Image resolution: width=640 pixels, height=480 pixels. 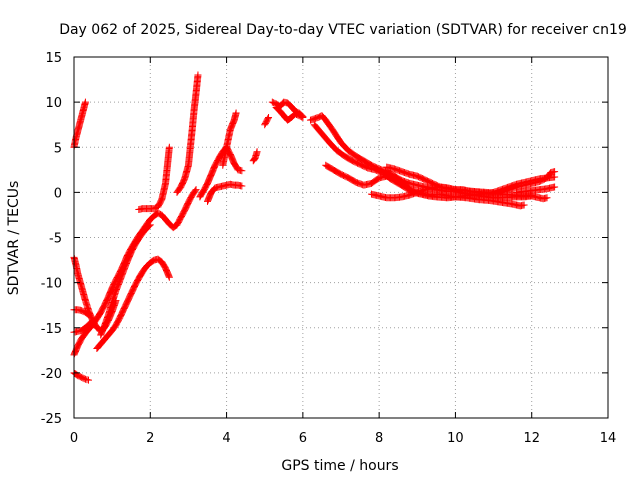 What do you see at coordinates (53, 58) in the screenshot?
I see `y-tick-label: 15` at bounding box center [53, 58].